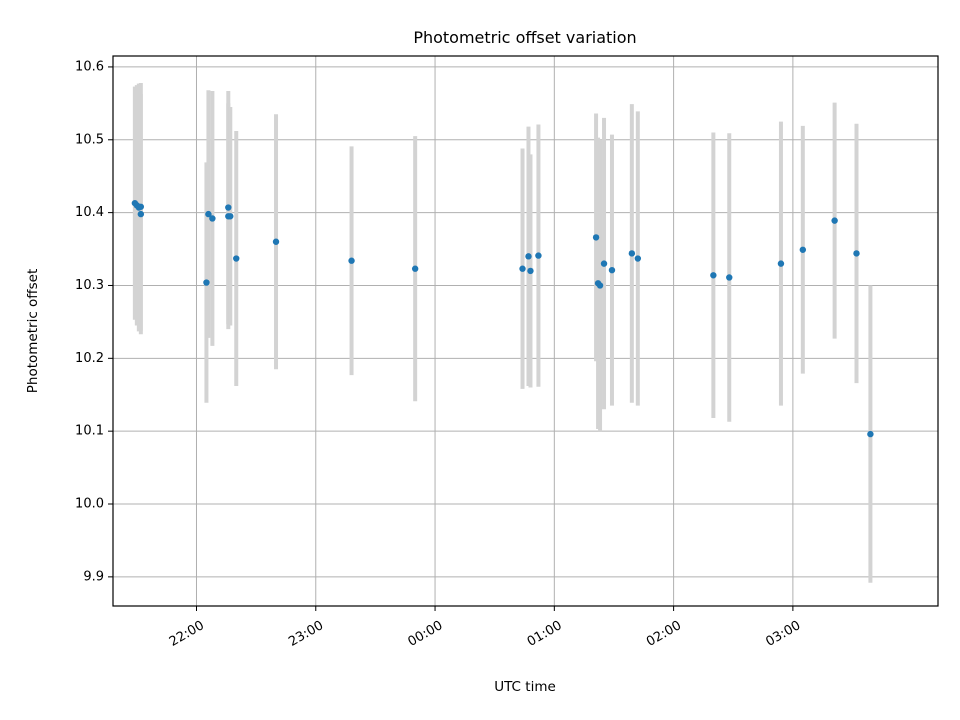 The height and width of the screenshot is (720, 960). What do you see at coordinates (524, 37) in the screenshot?
I see `chart-title: Photometric offset variation` at bounding box center [524, 37].